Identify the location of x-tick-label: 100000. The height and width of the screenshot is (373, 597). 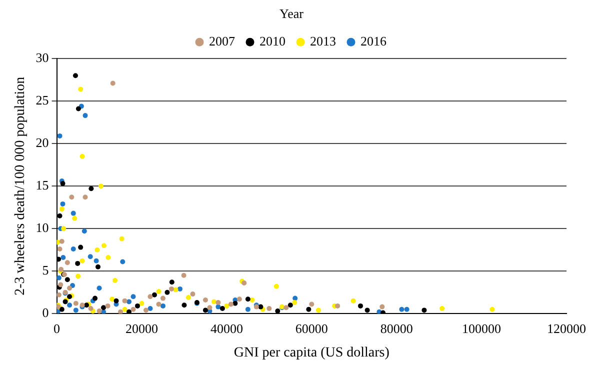
(482, 328).